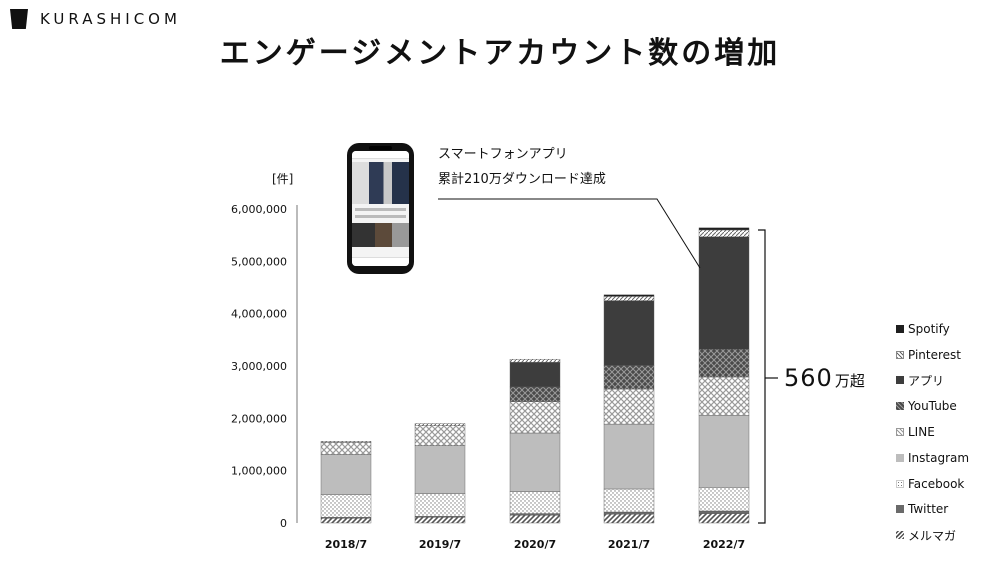 The width and height of the screenshot is (1000, 577). I want to click on logo: KURASHICOM, so click(95, 19).